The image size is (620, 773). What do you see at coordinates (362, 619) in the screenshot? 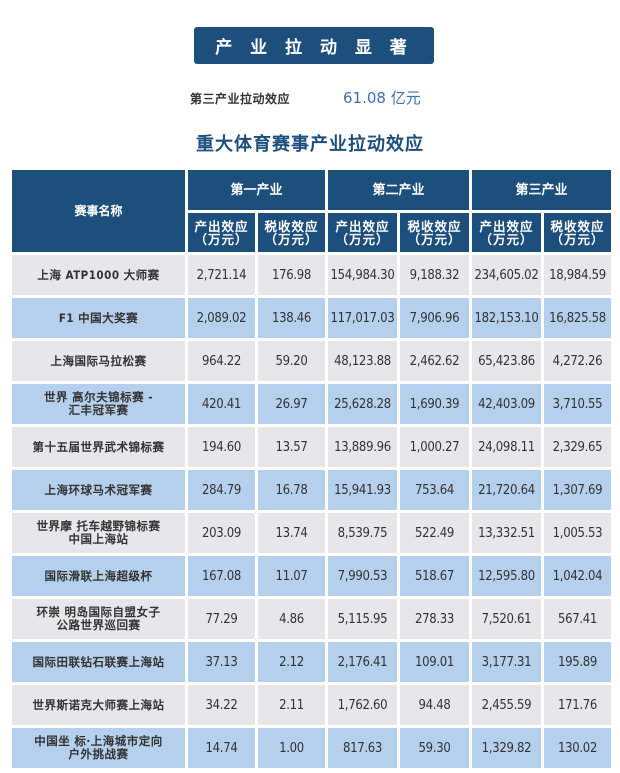
I see `value-cell-secondary-output: 5,115.95` at bounding box center [362, 619].